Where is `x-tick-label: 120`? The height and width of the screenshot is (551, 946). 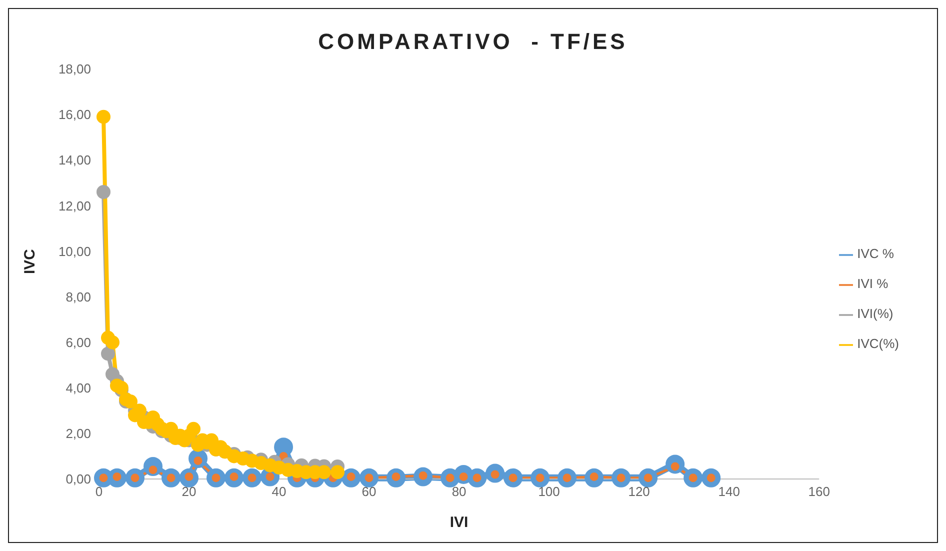
x-tick-label: 120 is located at coordinates (639, 492).